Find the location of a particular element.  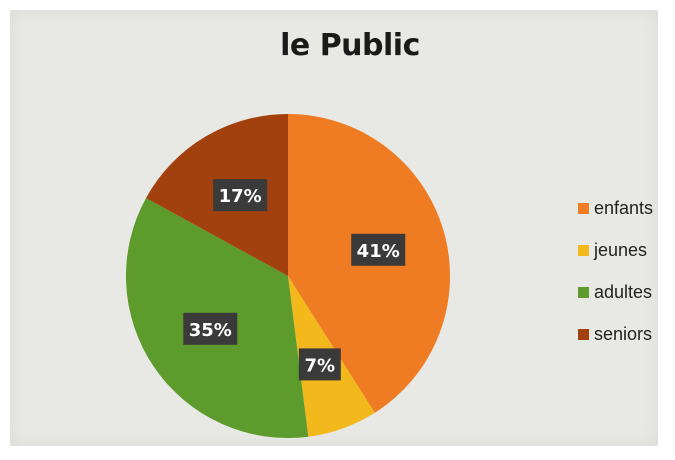

legend-swatch-enfants is located at coordinates (583, 208).